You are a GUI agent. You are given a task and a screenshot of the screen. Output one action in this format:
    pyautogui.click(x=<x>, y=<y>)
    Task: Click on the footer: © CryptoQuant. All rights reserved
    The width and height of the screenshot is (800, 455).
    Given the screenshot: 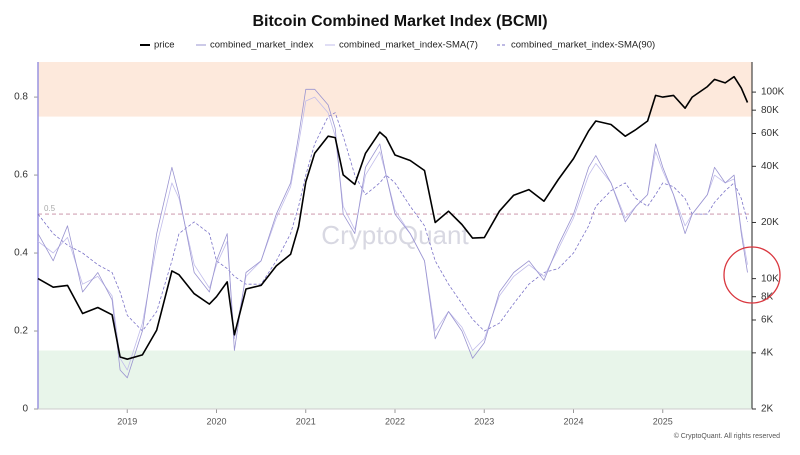 What is the action you would take?
    pyautogui.click(x=727, y=436)
    